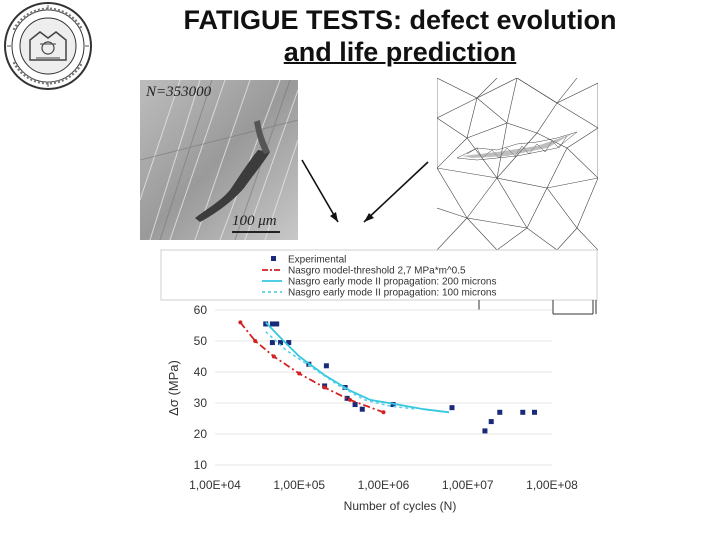 The height and width of the screenshot is (540, 720). I want to click on y-tick-label: 30, so click(201, 403).